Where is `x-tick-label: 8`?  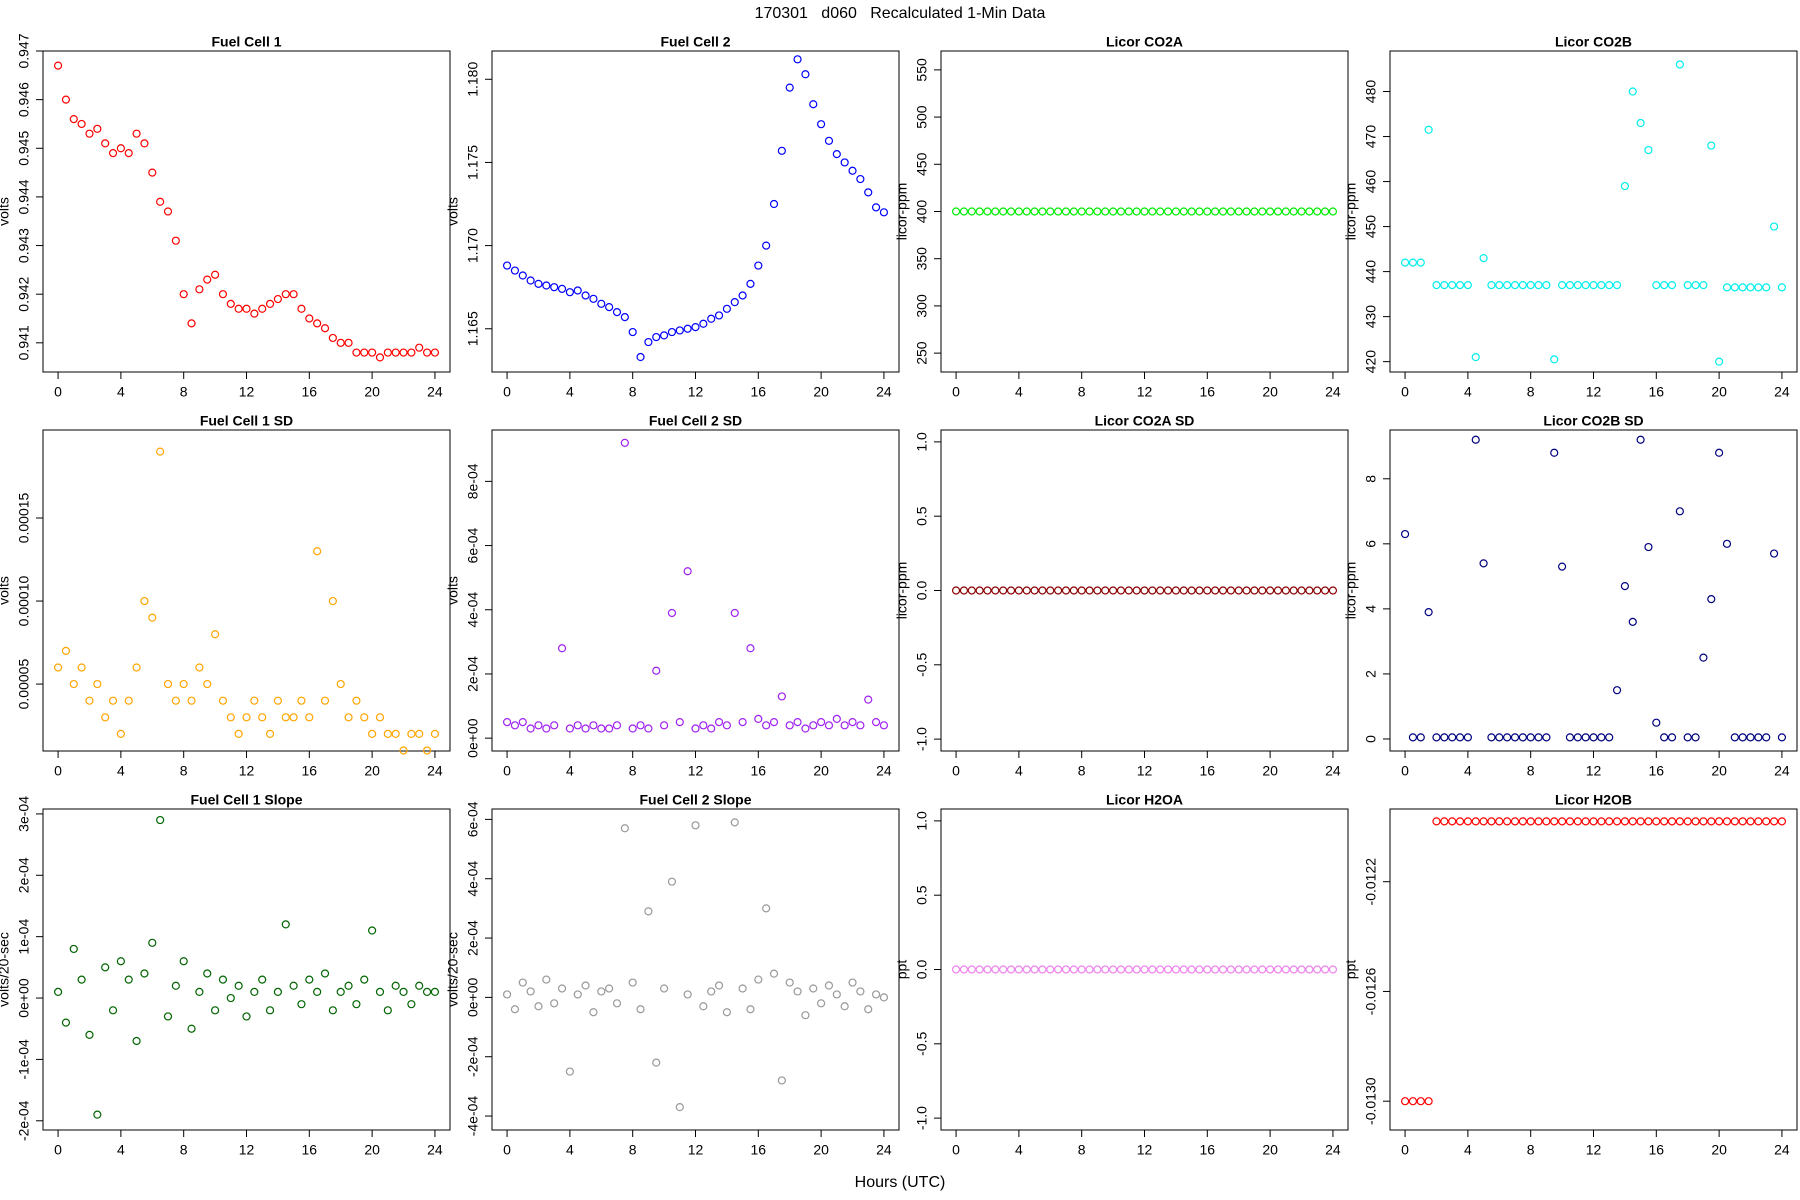
x-tick-label: 8 is located at coordinates (633, 392).